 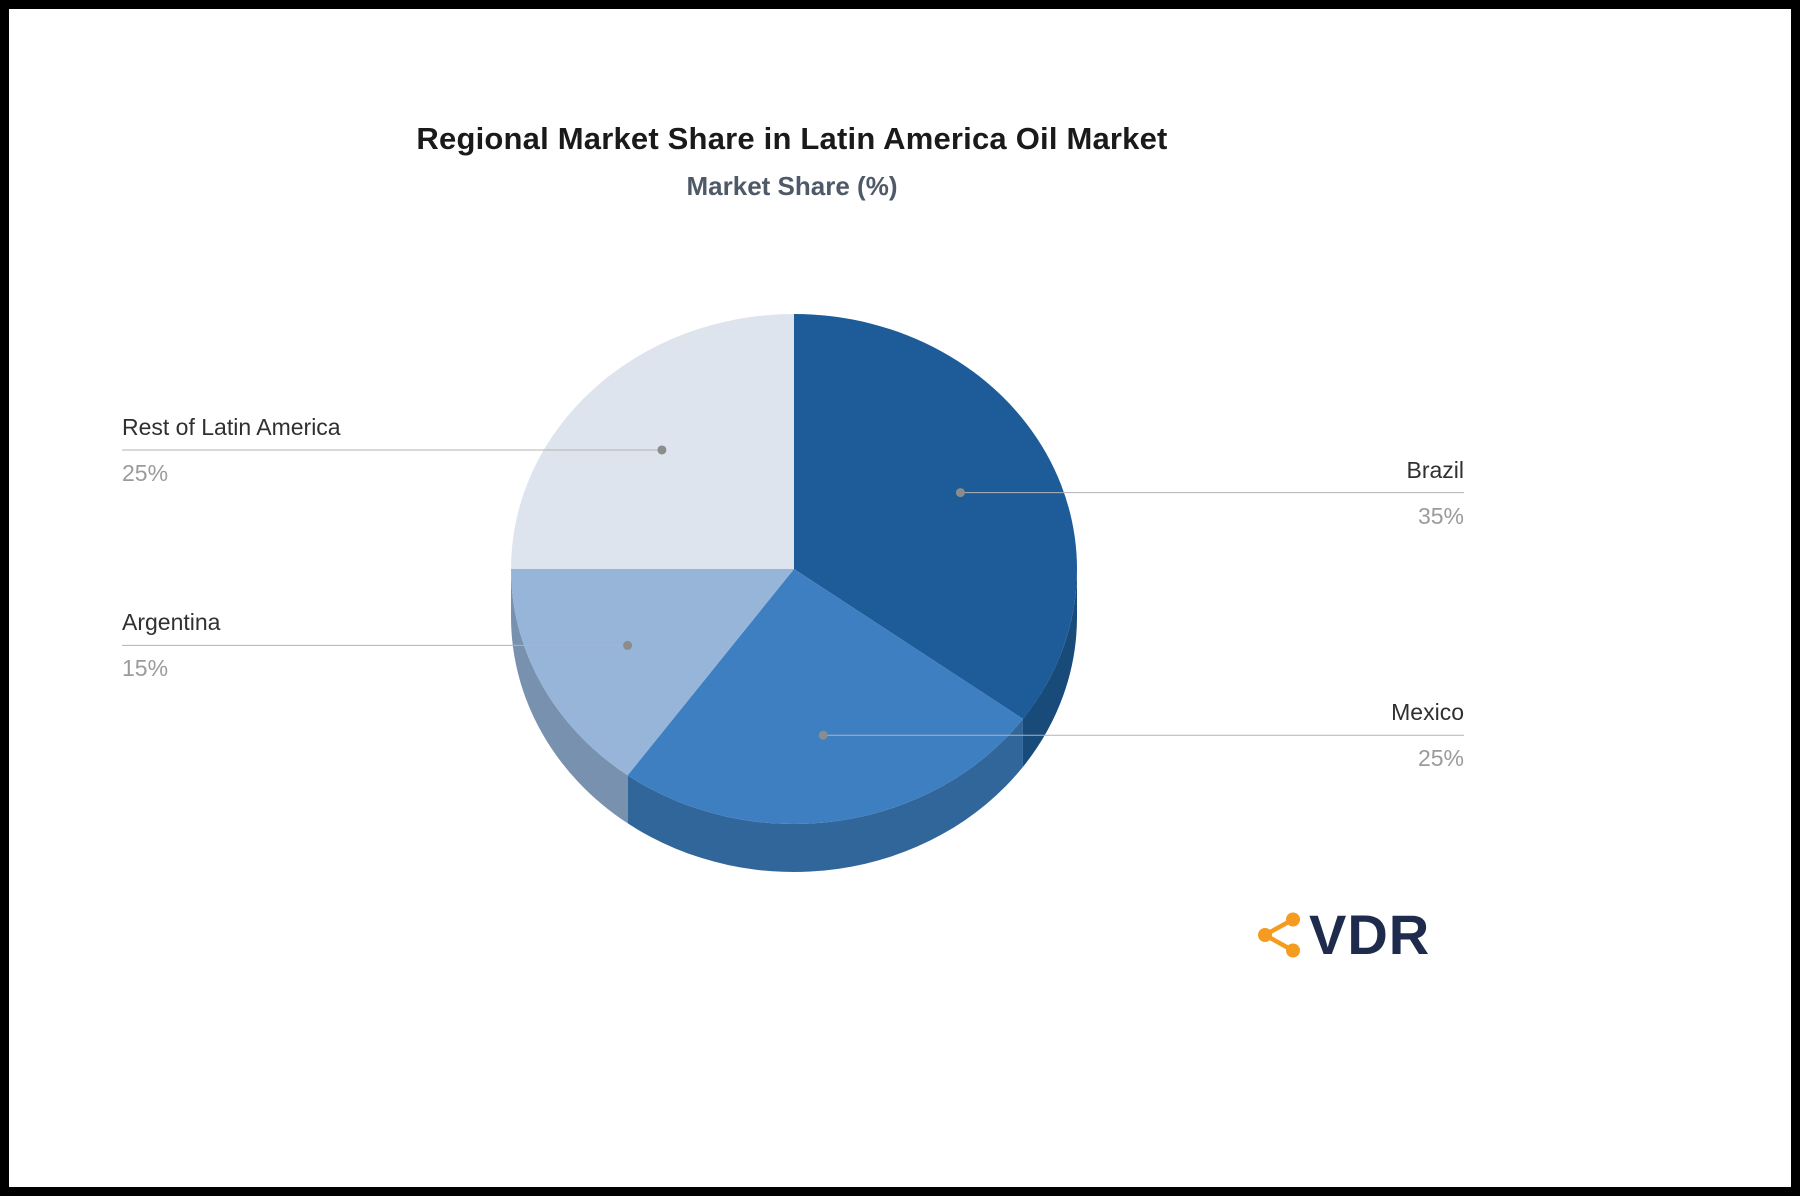 I want to click on slice-label: Brazil, so click(x=1435, y=469).